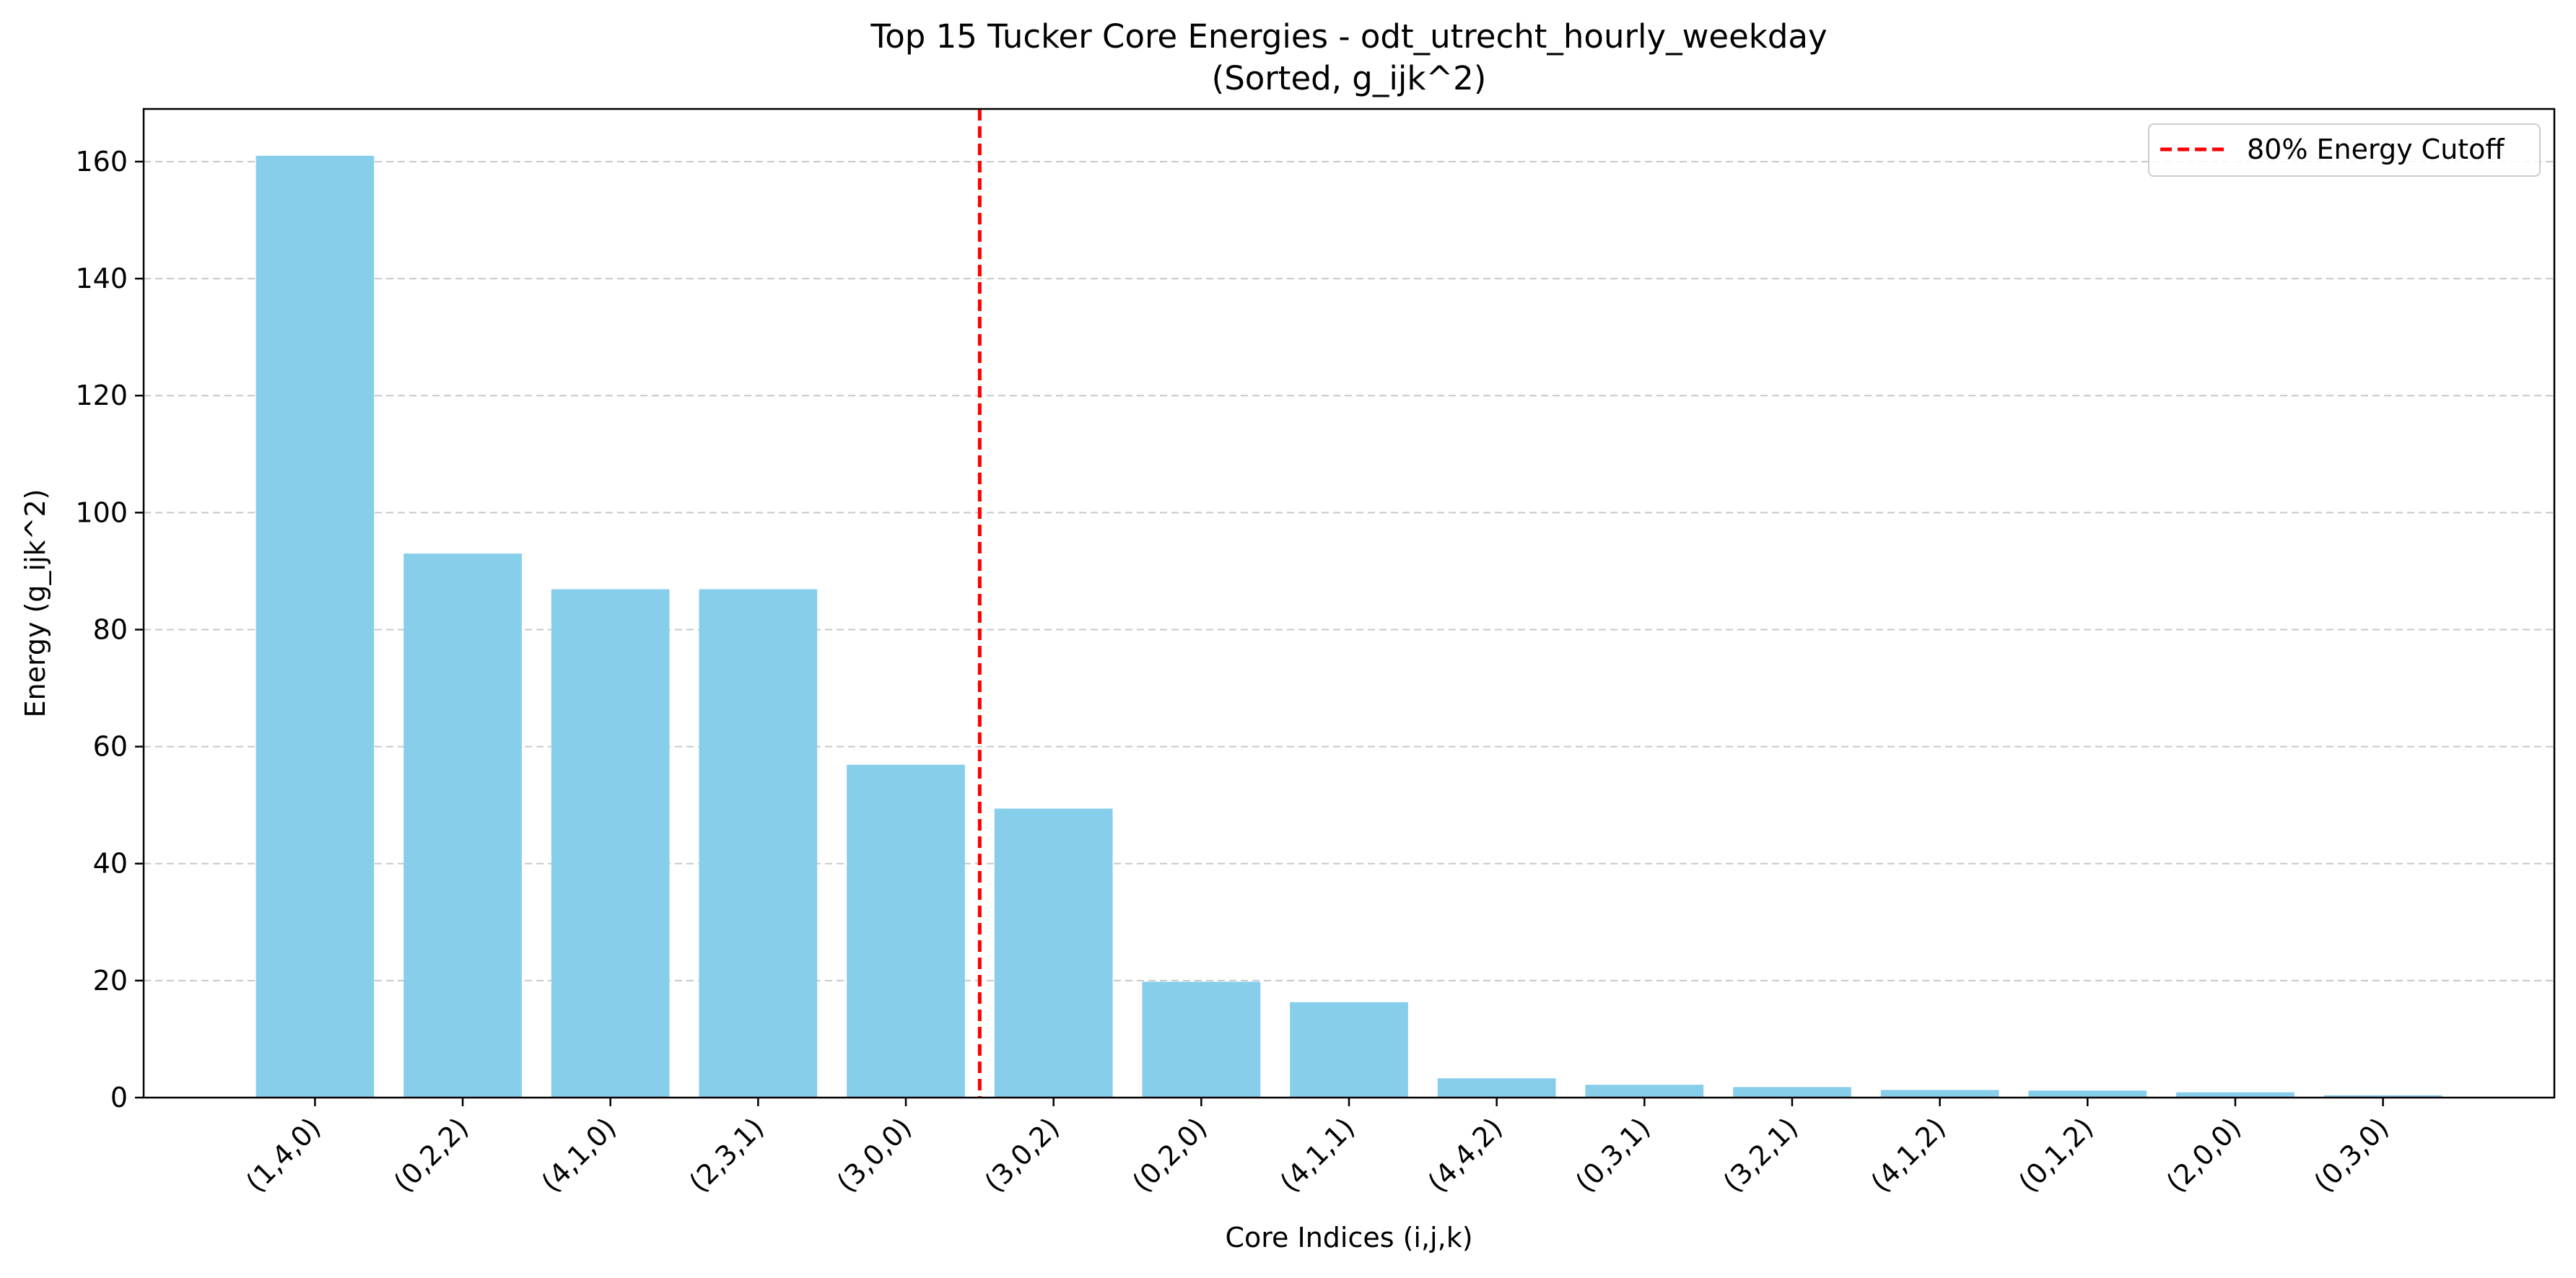  I want to click on y-tick-label: 120, so click(101, 395).